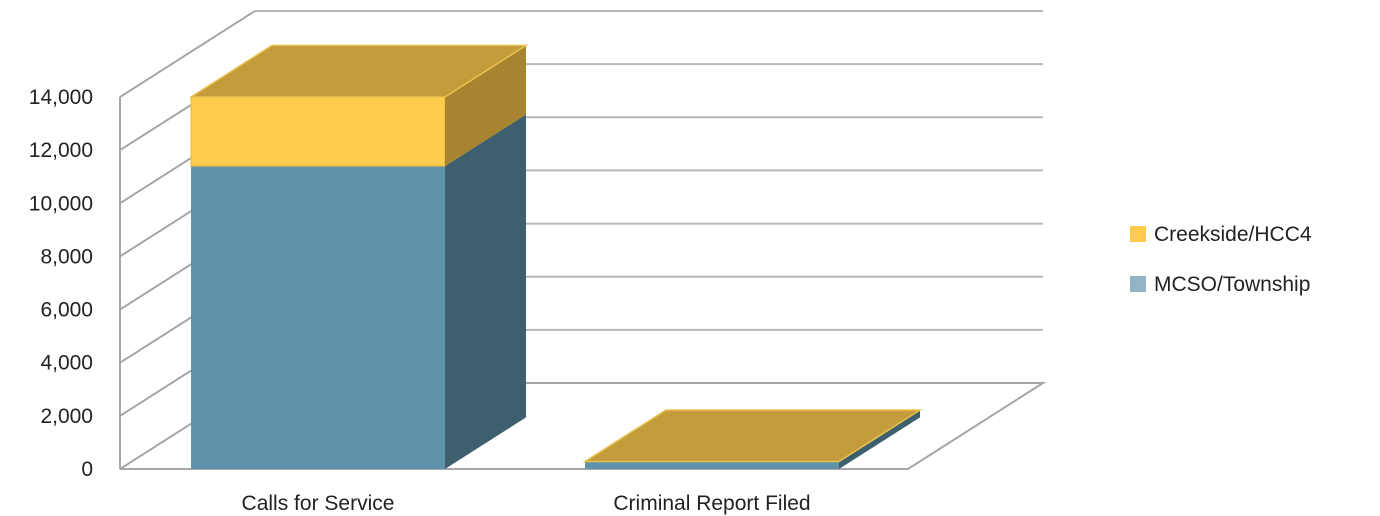 This screenshot has height=516, width=1380. I want to click on y-tick-label: 4,000, so click(66, 363).